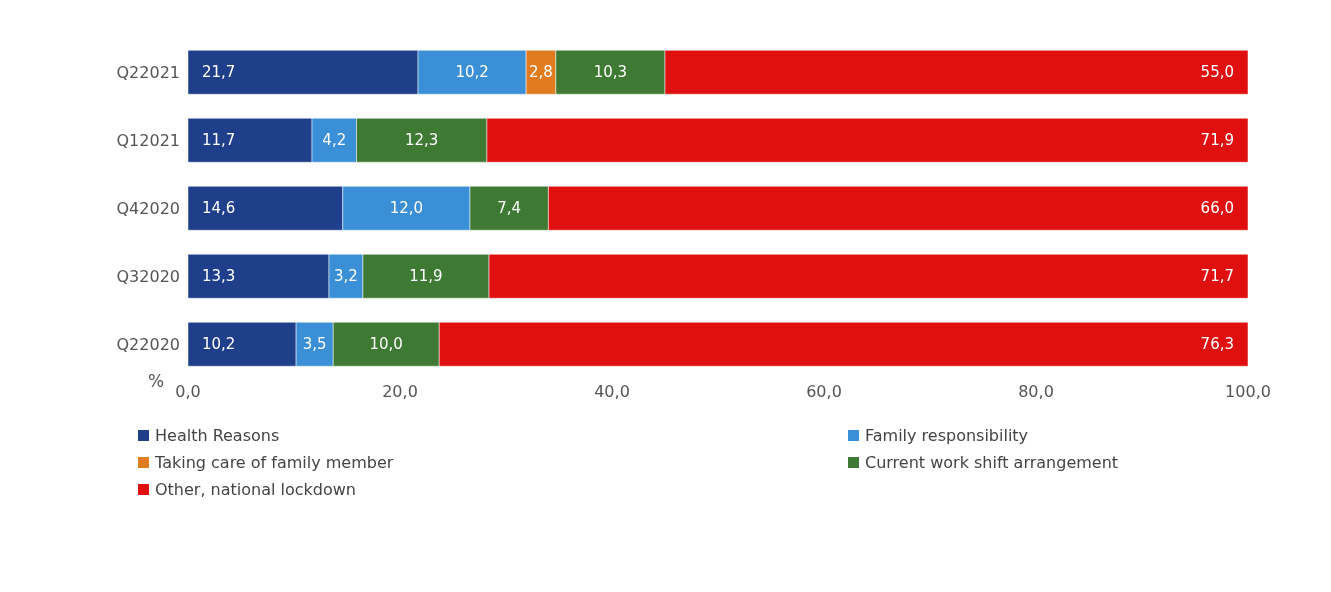 This screenshot has width=1331, height=592. What do you see at coordinates (1036, 392) in the screenshot?
I see `x-tick-label: 80,0` at bounding box center [1036, 392].